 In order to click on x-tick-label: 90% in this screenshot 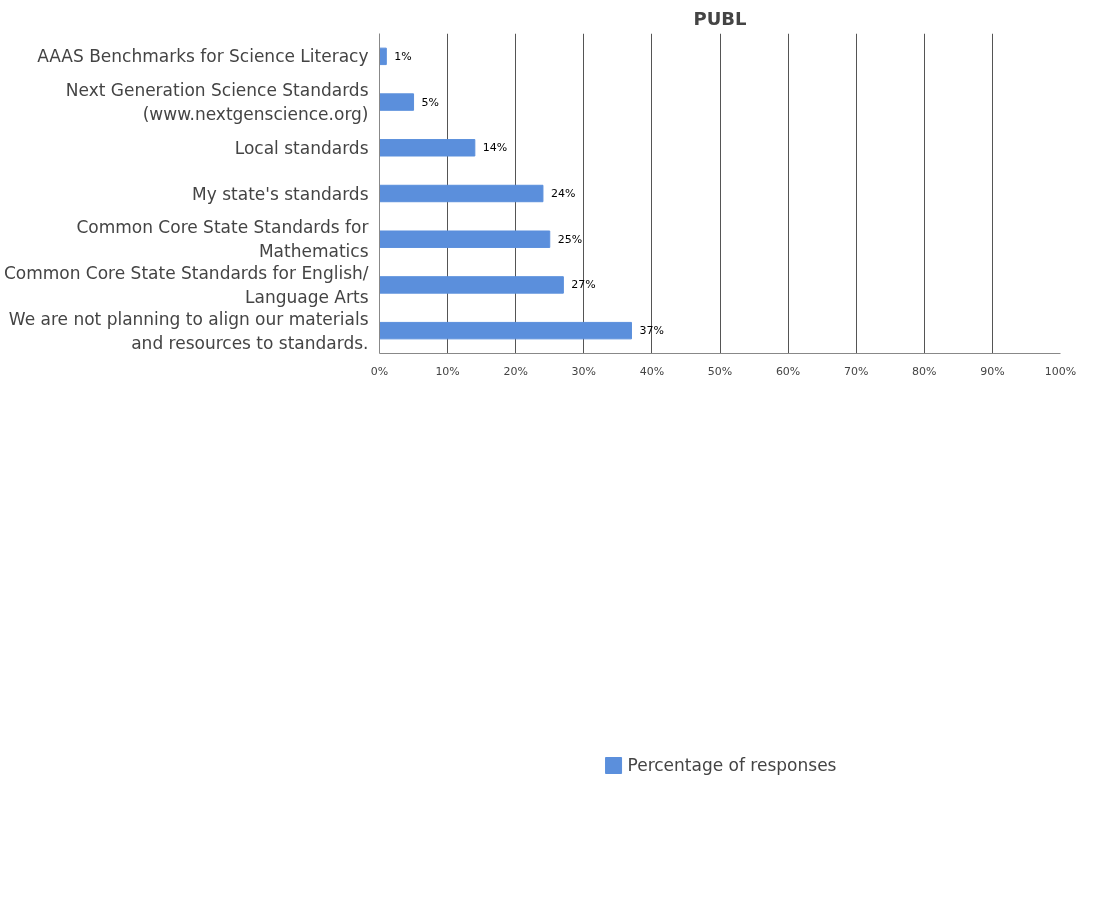, I will do `click(992, 371)`.